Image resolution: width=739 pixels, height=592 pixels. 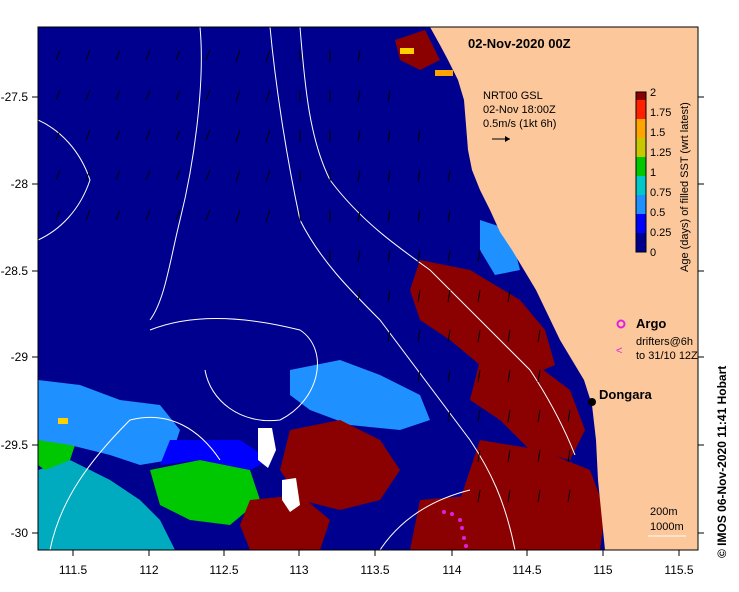 I want to click on argo-label: Argo, so click(x=651, y=323).